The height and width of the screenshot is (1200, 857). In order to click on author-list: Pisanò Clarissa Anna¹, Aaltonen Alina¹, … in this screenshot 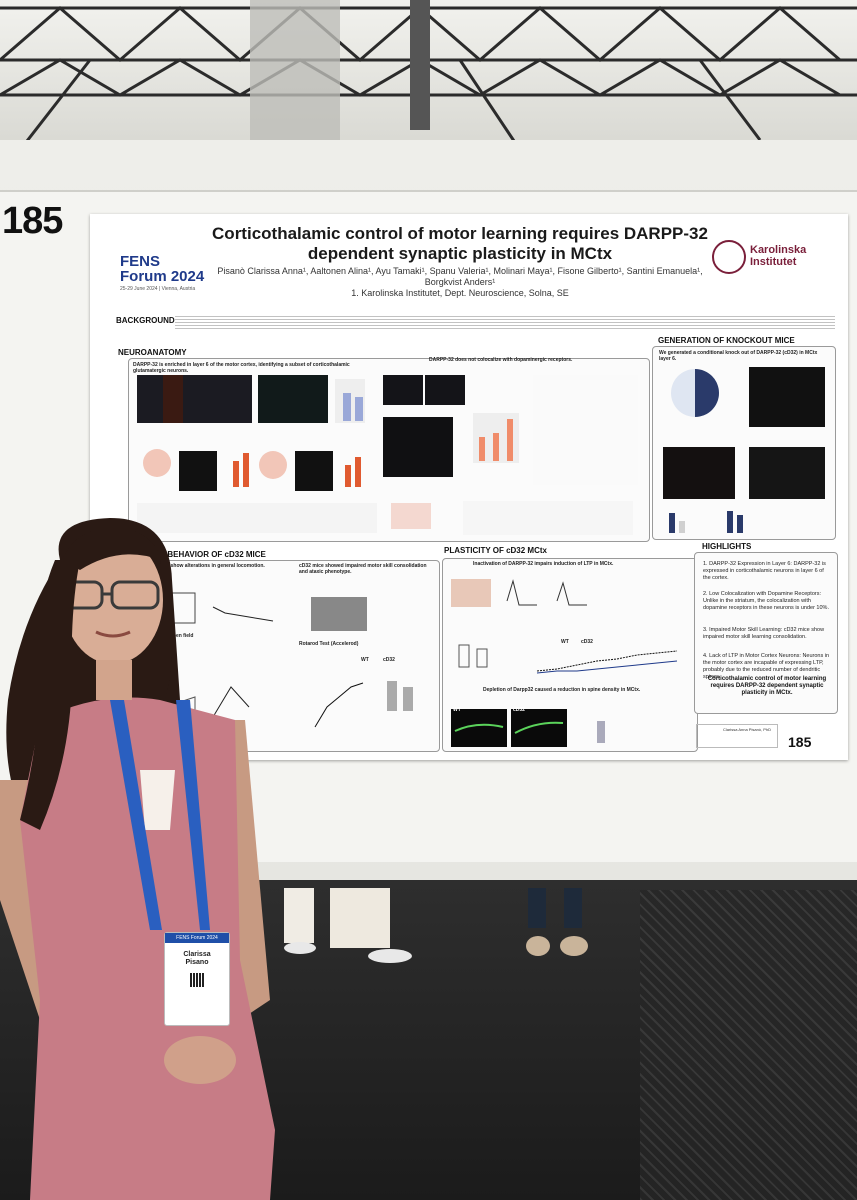, I will do `click(460, 276)`.